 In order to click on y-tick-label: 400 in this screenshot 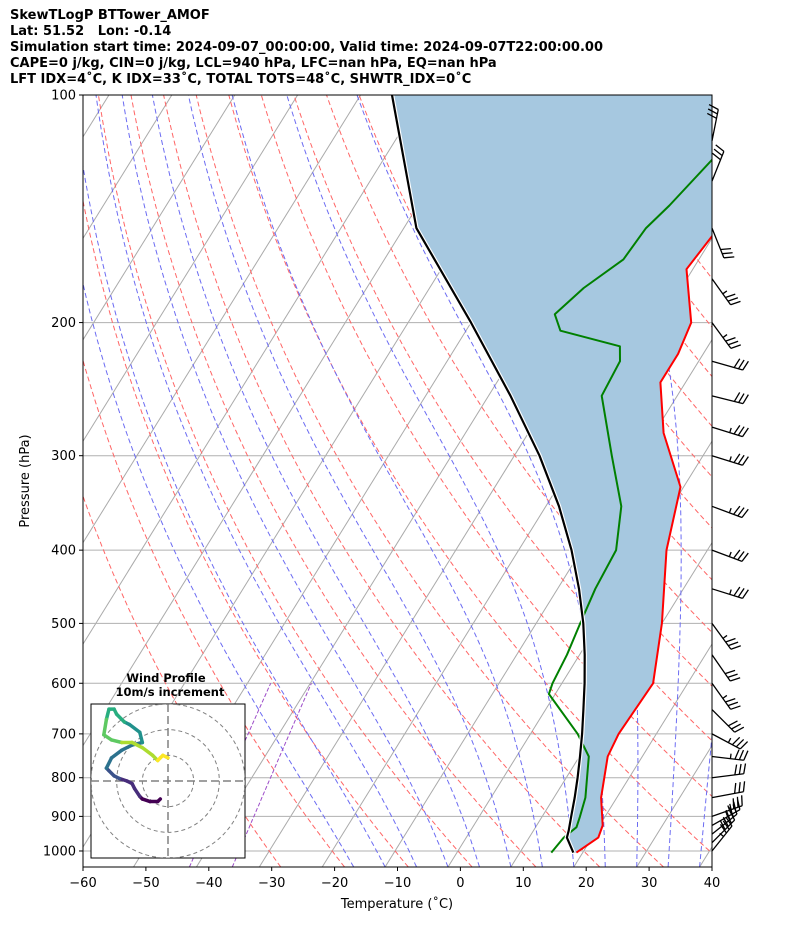, I will do `click(63, 551)`.